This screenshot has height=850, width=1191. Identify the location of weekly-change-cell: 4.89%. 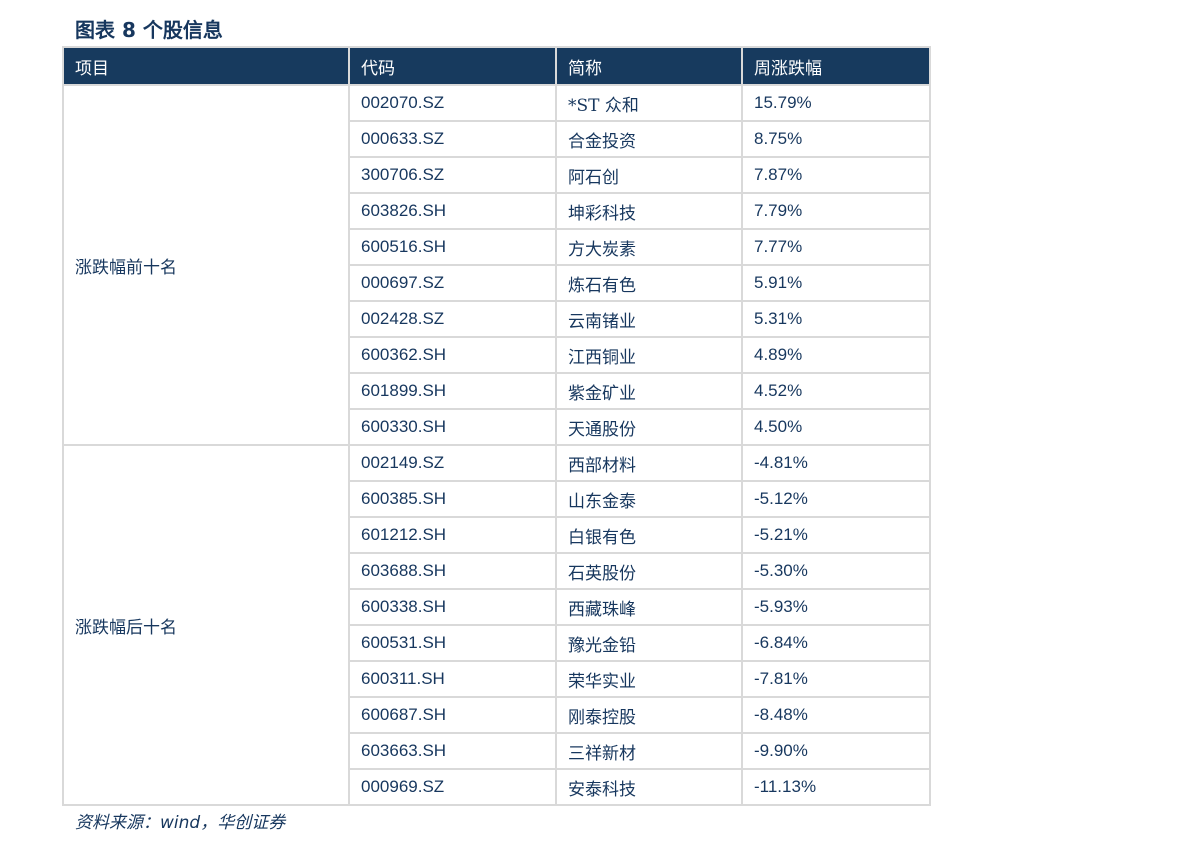
(836, 355).